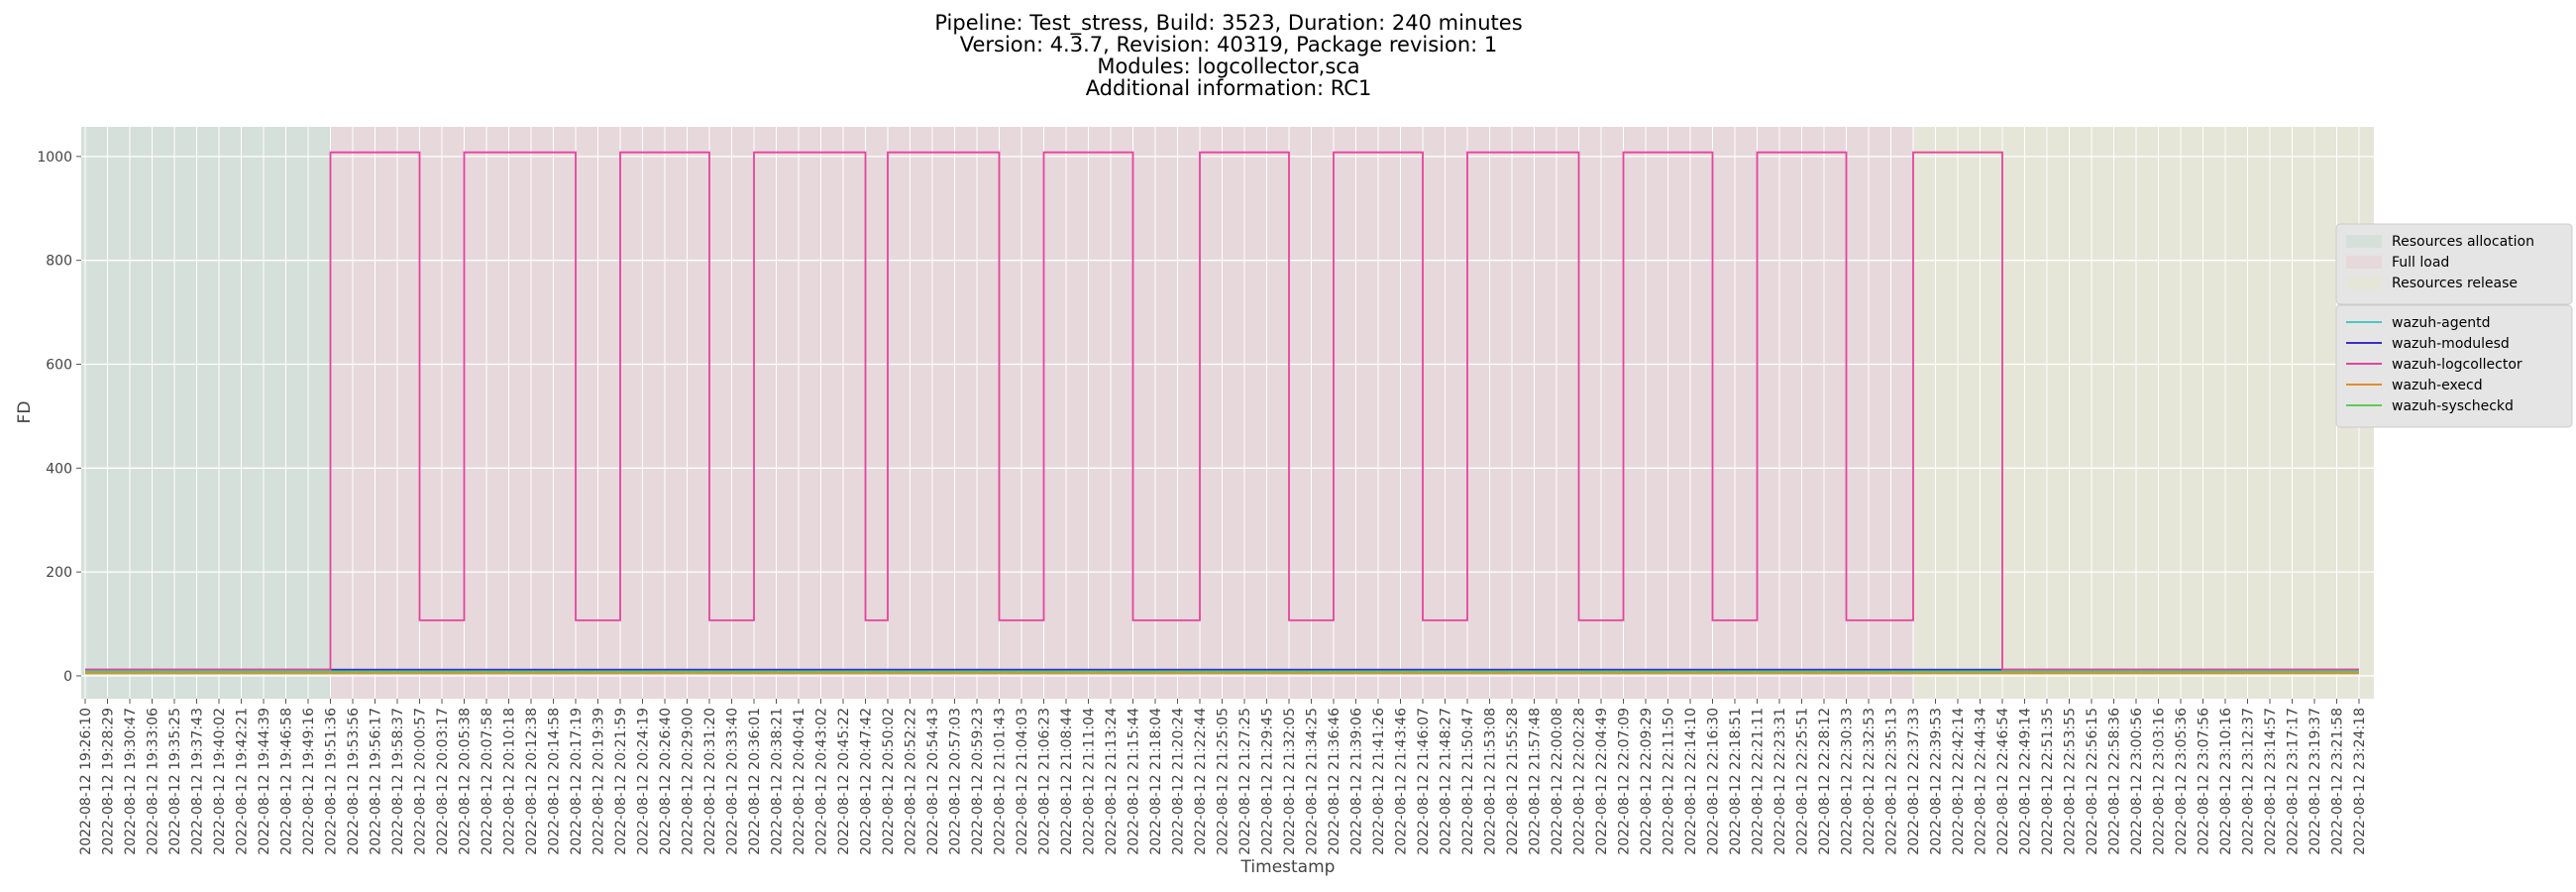  What do you see at coordinates (25, 413) in the screenshot?
I see `y-axis-label: FD` at bounding box center [25, 413].